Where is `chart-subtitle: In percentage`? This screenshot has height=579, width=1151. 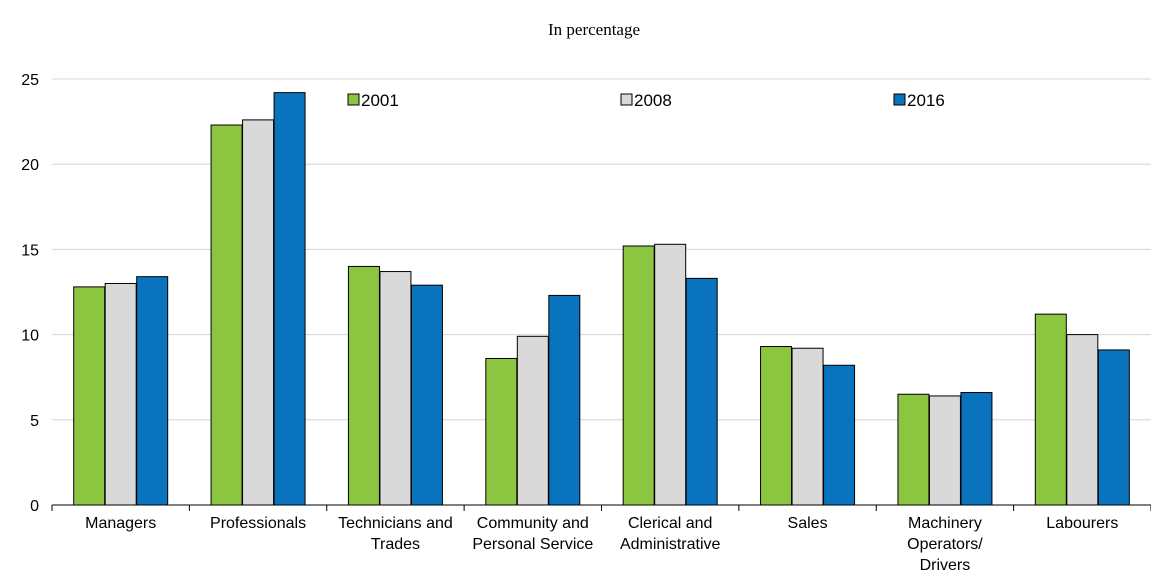 chart-subtitle: In percentage is located at coordinates (594, 29).